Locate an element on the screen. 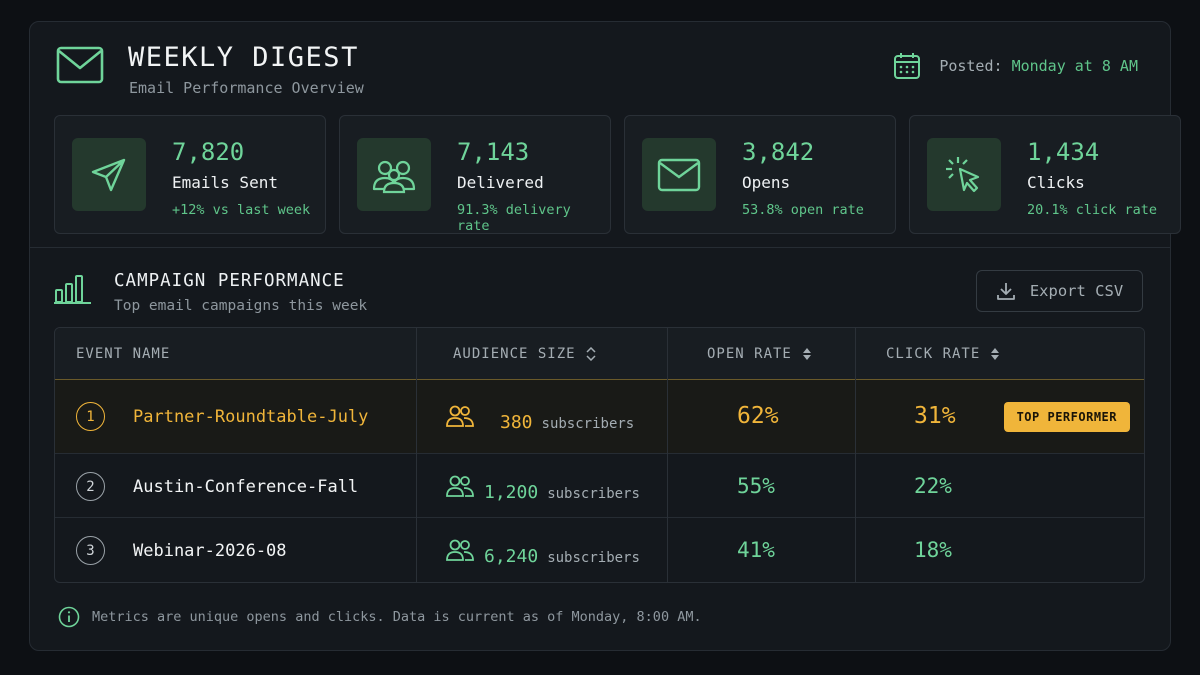  stat-label: Delivered is located at coordinates (500, 182).